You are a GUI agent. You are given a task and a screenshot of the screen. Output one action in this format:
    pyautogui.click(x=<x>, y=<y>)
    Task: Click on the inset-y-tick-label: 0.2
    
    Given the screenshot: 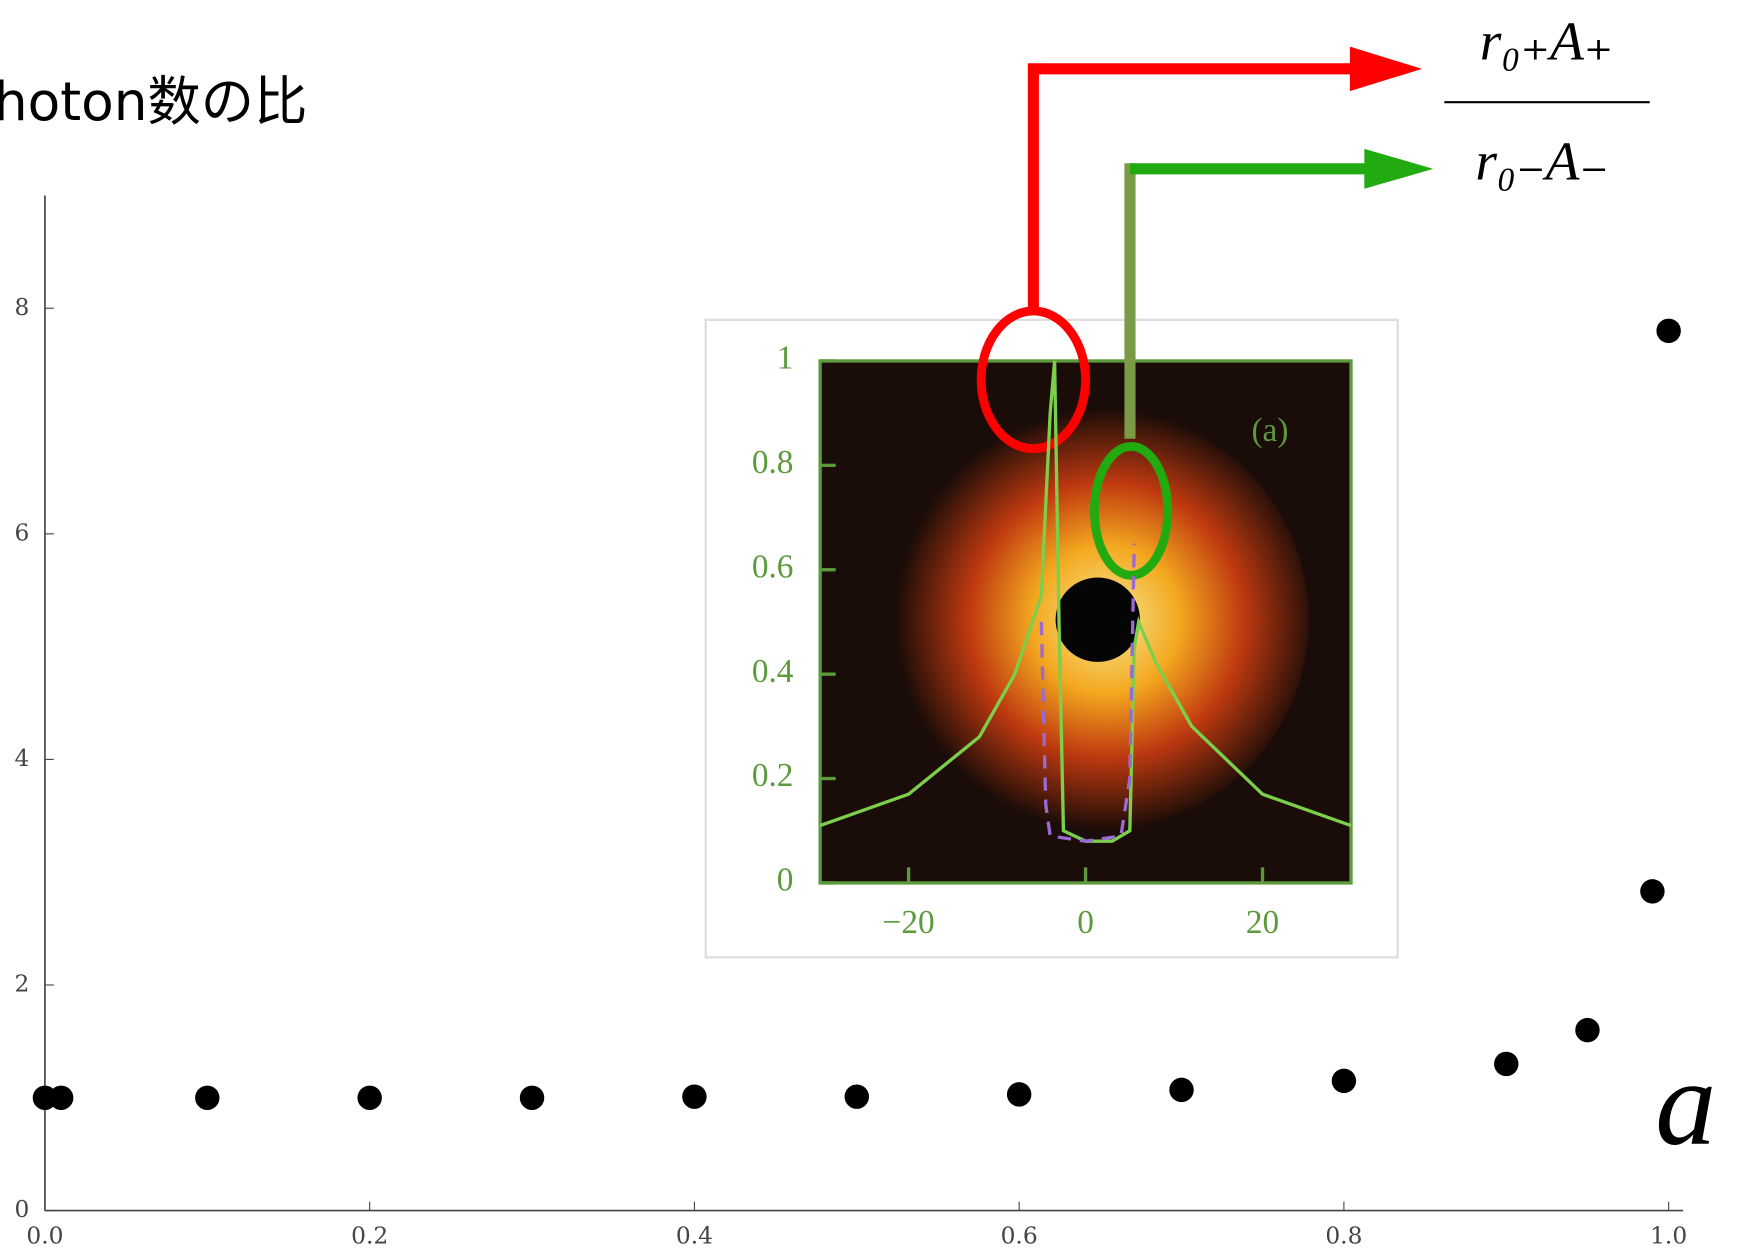 What is the action you would take?
    pyautogui.click(x=773, y=775)
    